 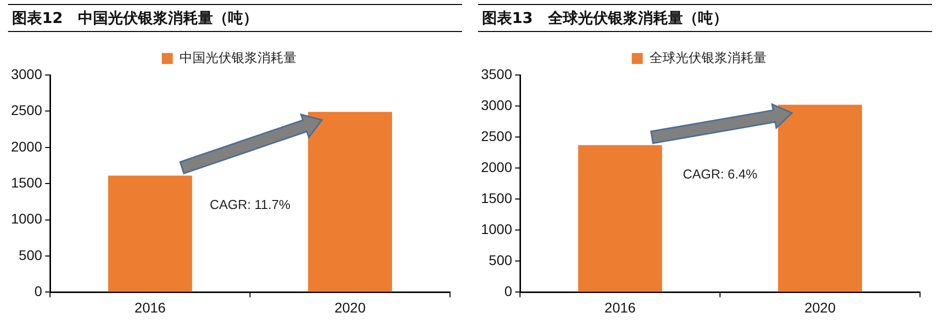 What do you see at coordinates (707, 58) in the screenshot?
I see `legend-label: 全球光伏银浆消耗量` at bounding box center [707, 58].